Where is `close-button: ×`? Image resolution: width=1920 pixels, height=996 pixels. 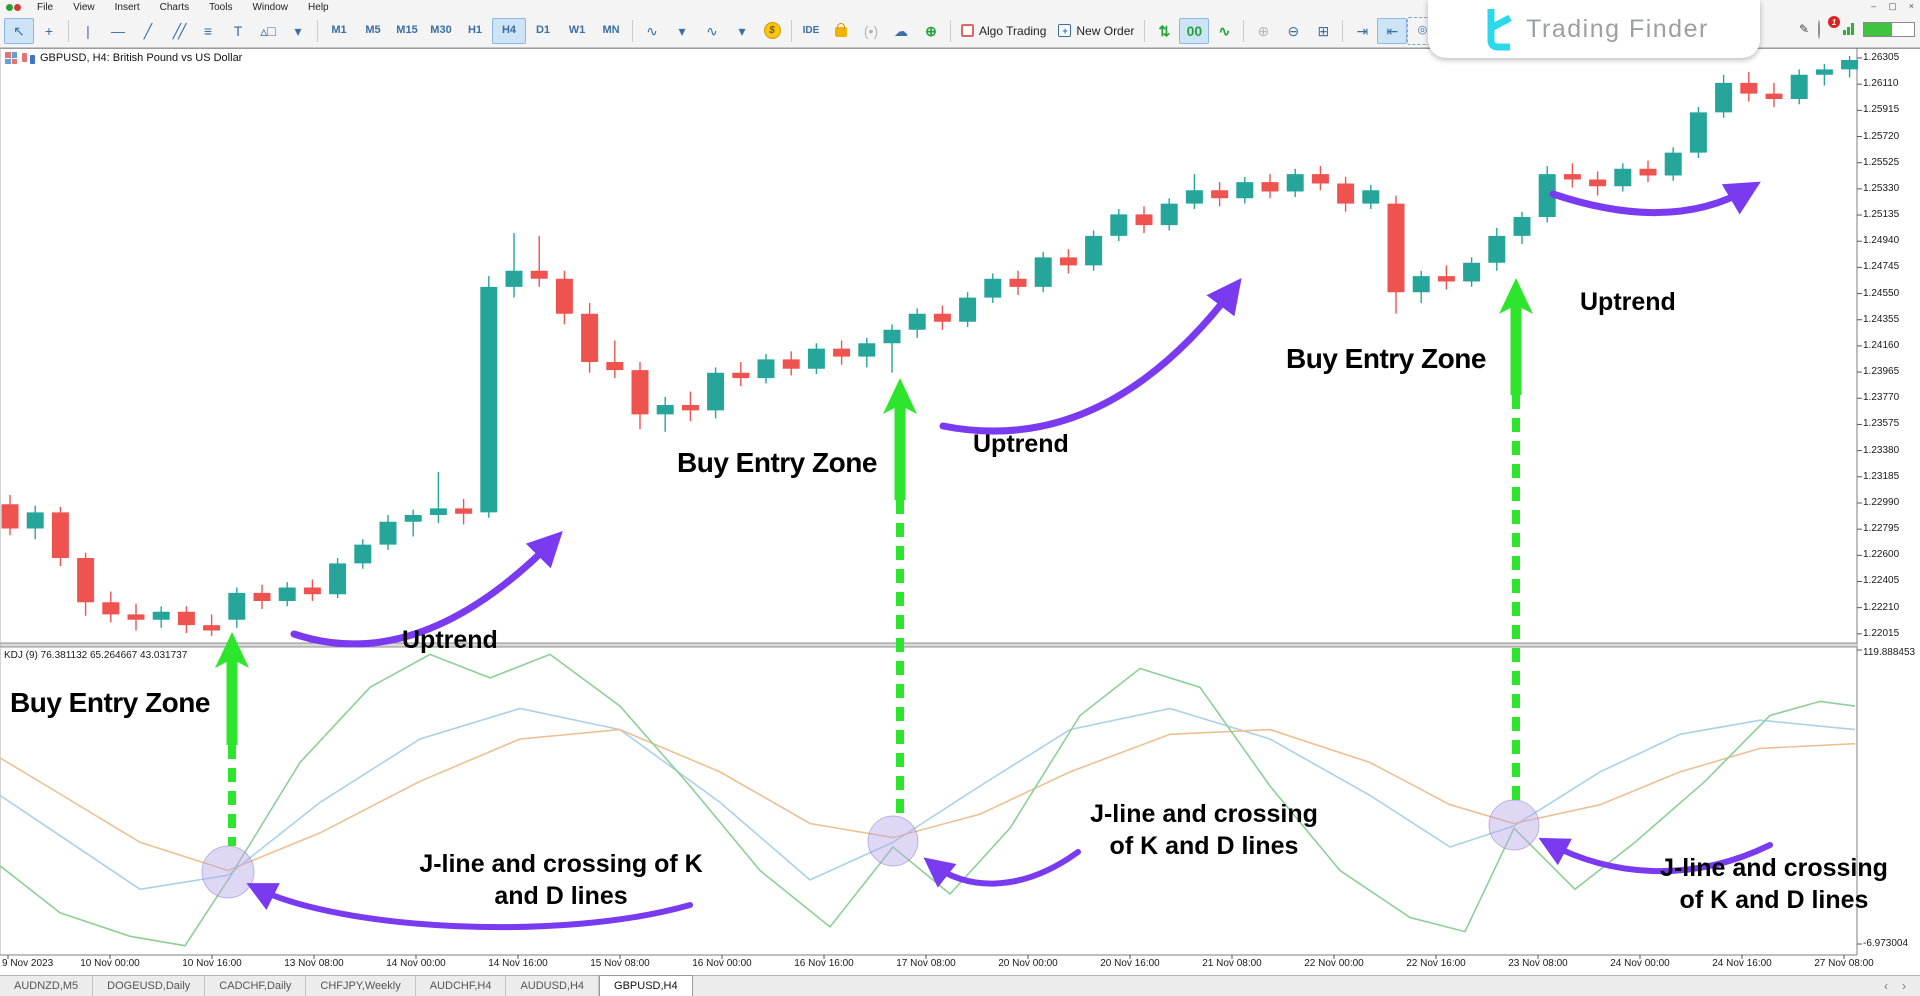
close-button: × is located at coordinates (1911, 6).